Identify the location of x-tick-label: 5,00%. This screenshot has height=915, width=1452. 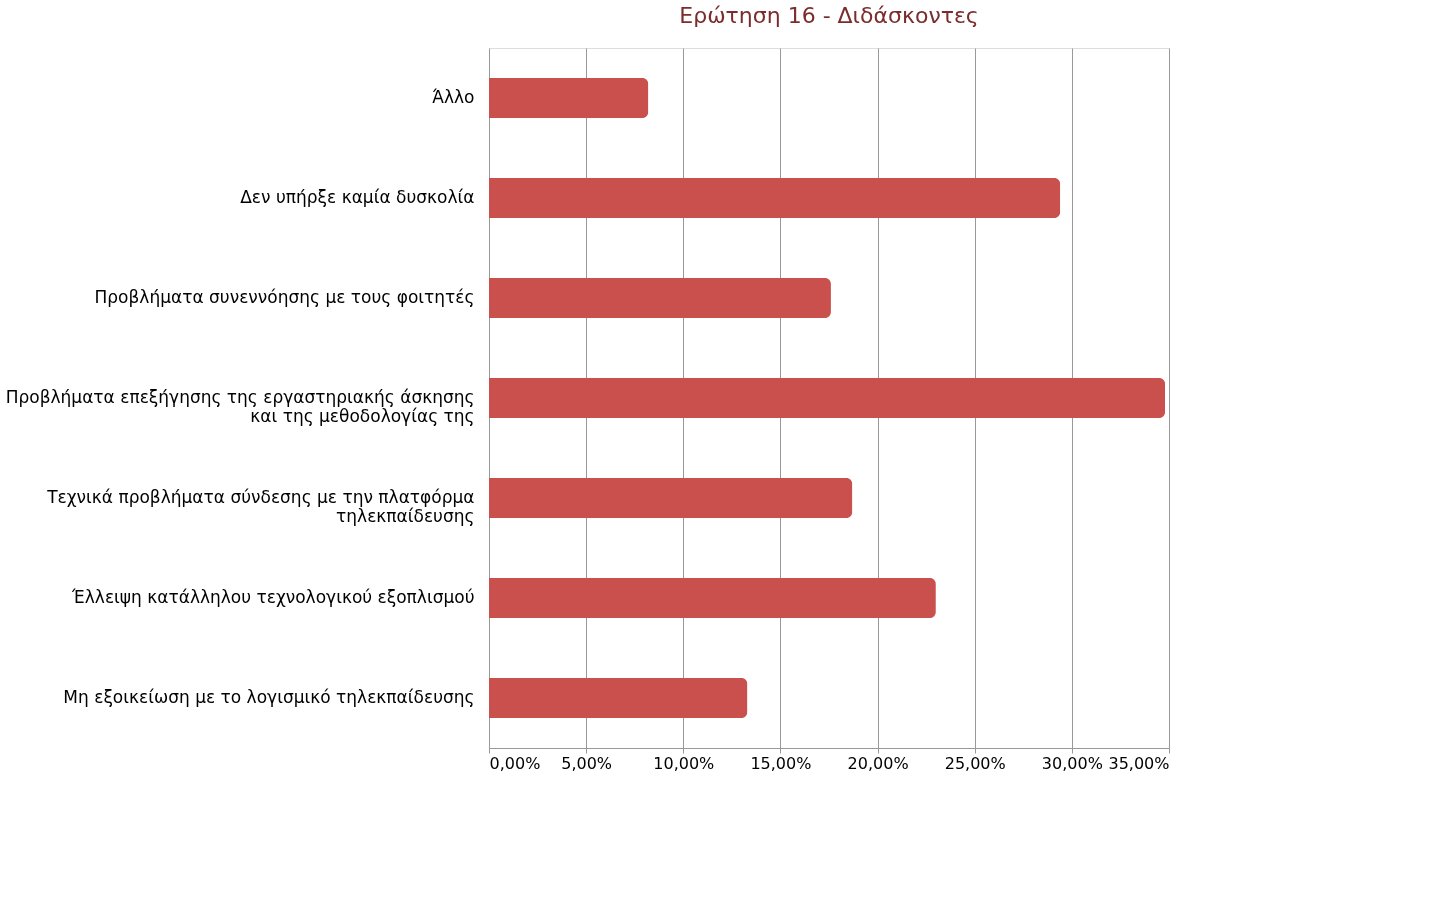
(587, 763).